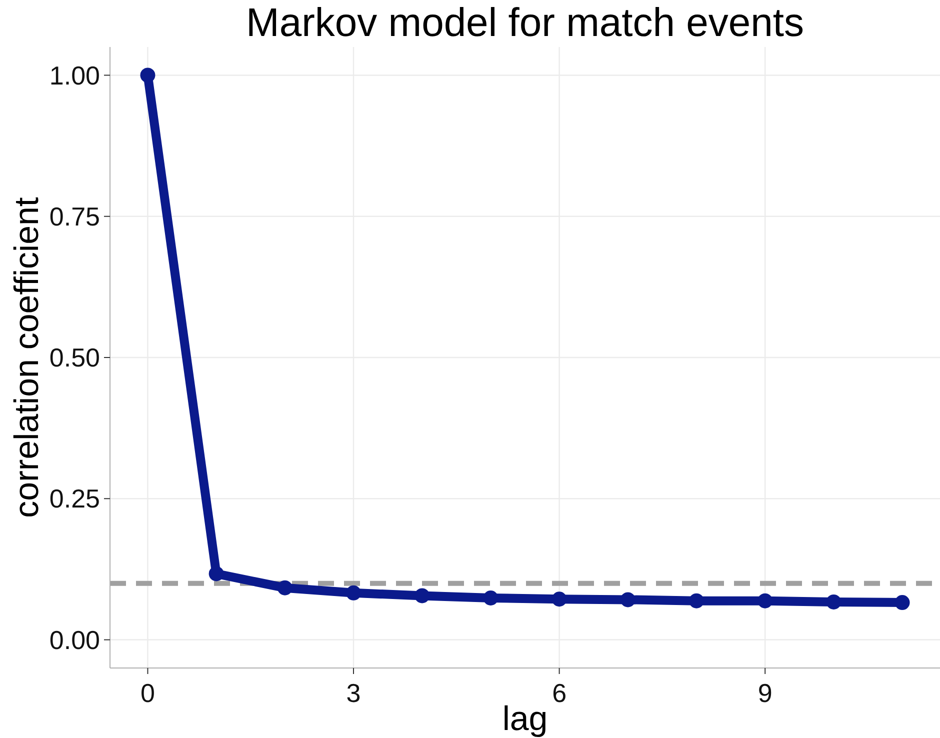  Describe the element at coordinates (74, 75) in the screenshot. I see `y-tick-label: 1.00` at that location.